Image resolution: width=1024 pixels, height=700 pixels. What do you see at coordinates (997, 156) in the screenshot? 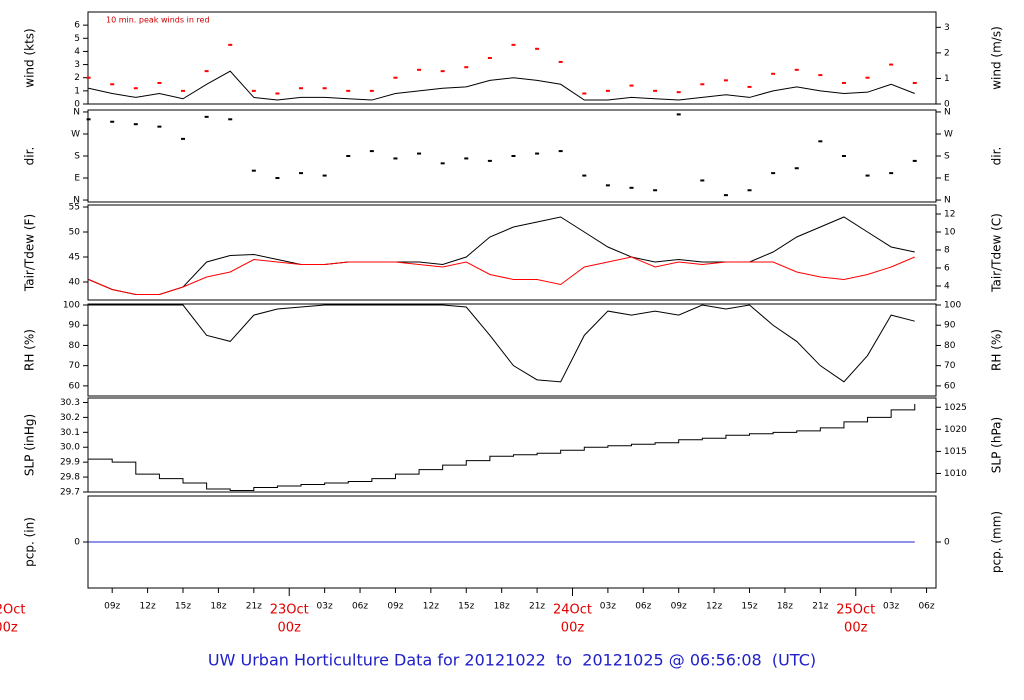
I see `y2-axis-label: dir.` at bounding box center [997, 156].